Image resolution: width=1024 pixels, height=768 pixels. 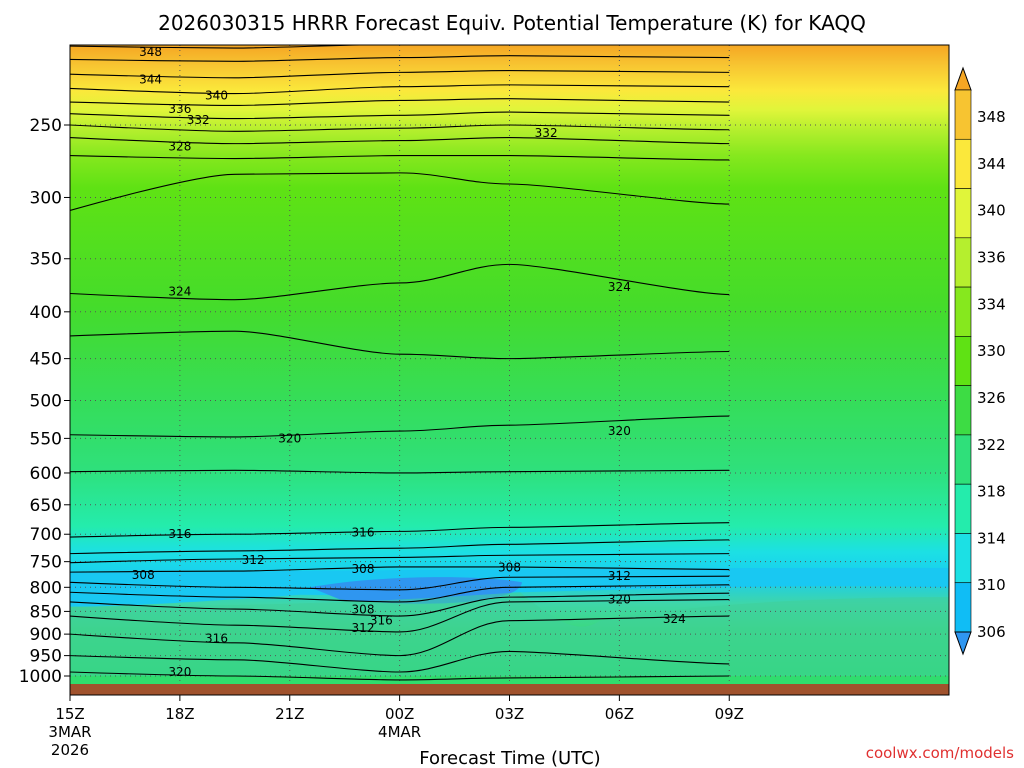 I want to click on colorbar-top-arrow, so click(x=963, y=78).